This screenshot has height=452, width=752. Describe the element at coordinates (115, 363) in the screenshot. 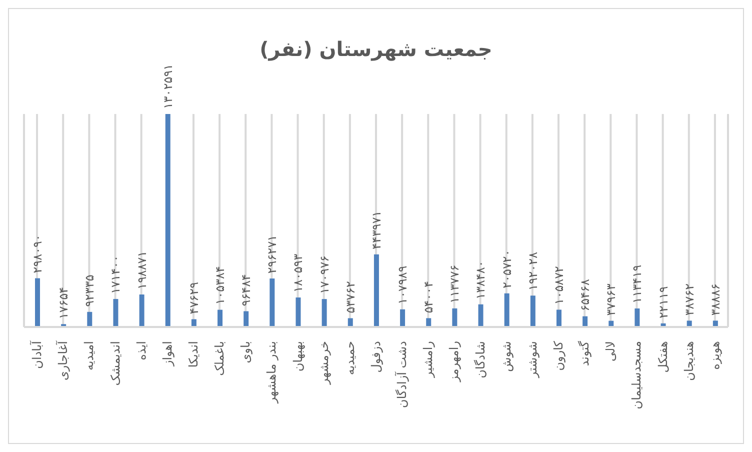

I see `x-tick-label: اندیمشک` at that location.